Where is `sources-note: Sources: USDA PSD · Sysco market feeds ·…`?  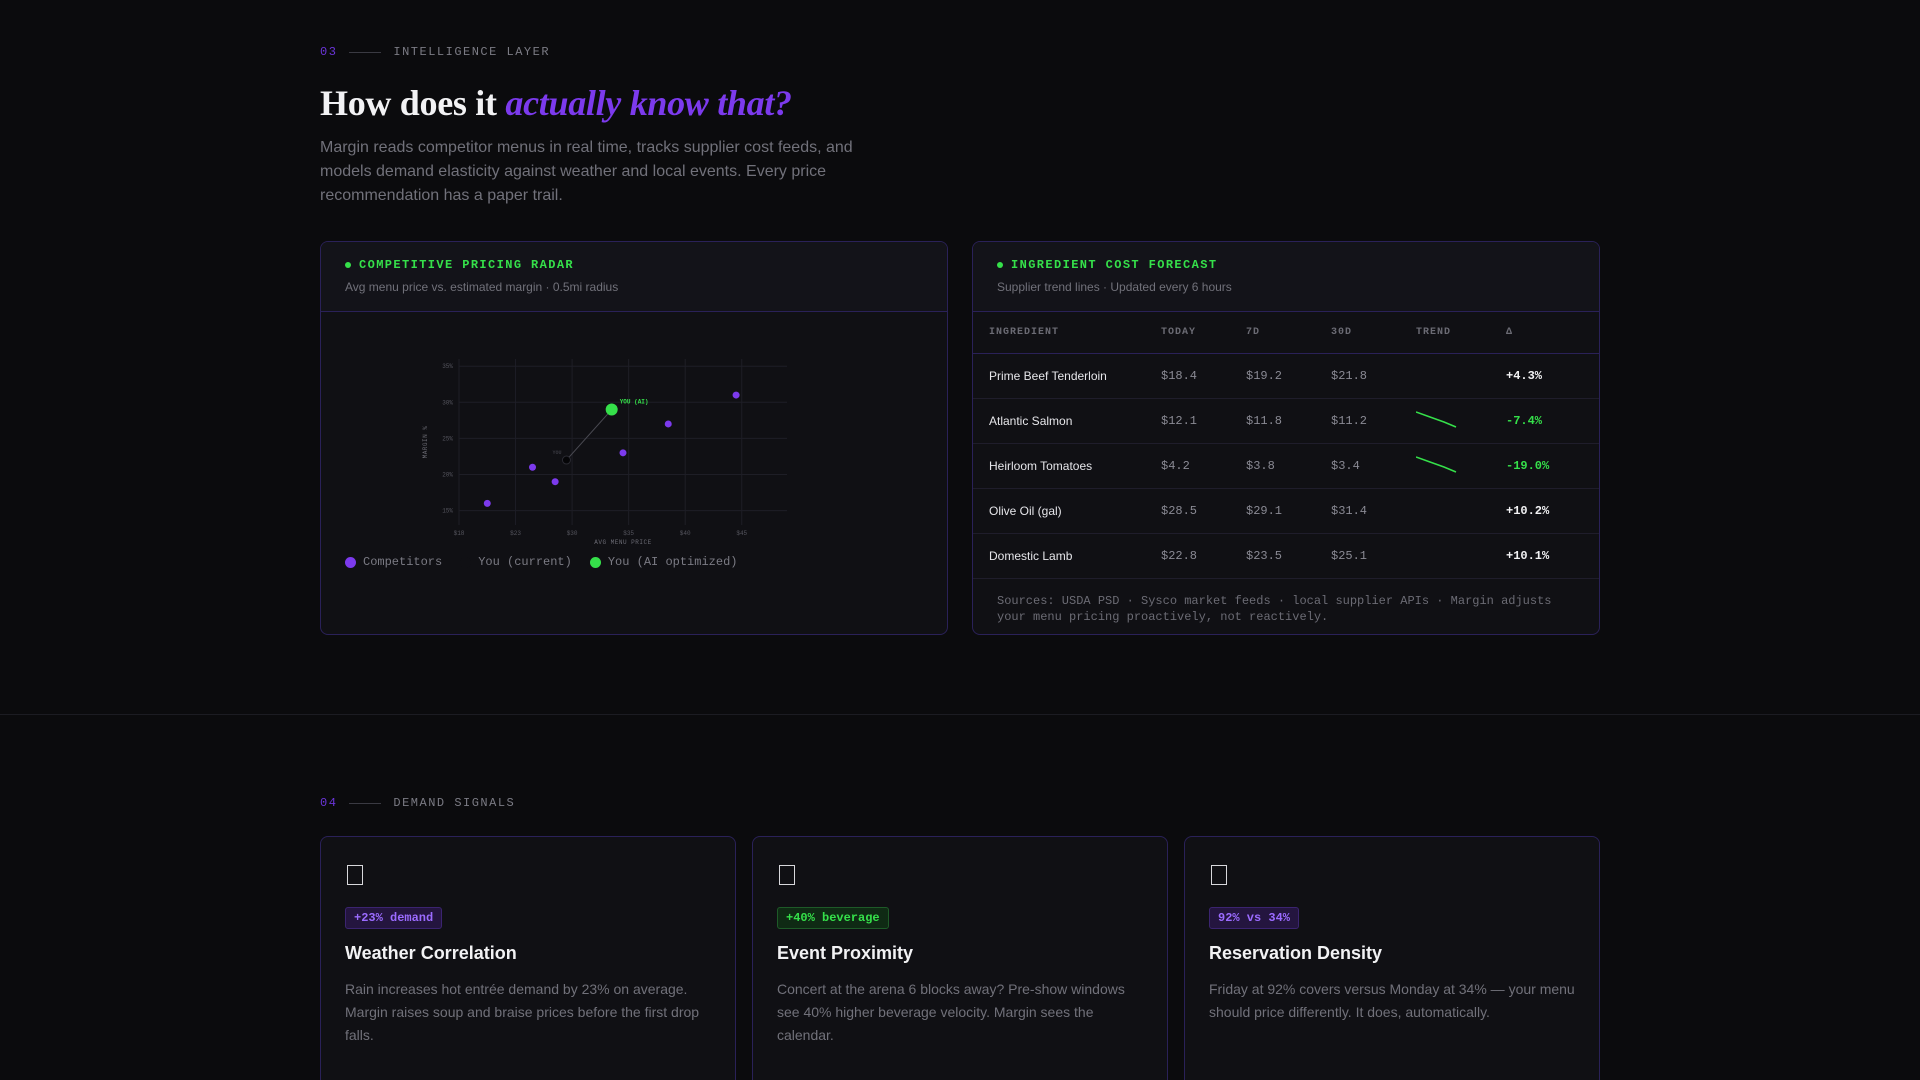
sources-note: Sources: USDA PSD · Sysco market feeds ·… is located at coordinates (1274, 608).